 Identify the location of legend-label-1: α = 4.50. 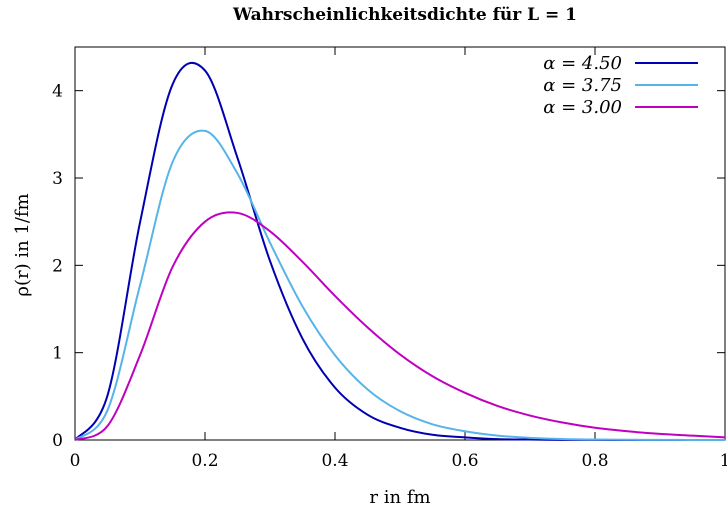
(582, 63).